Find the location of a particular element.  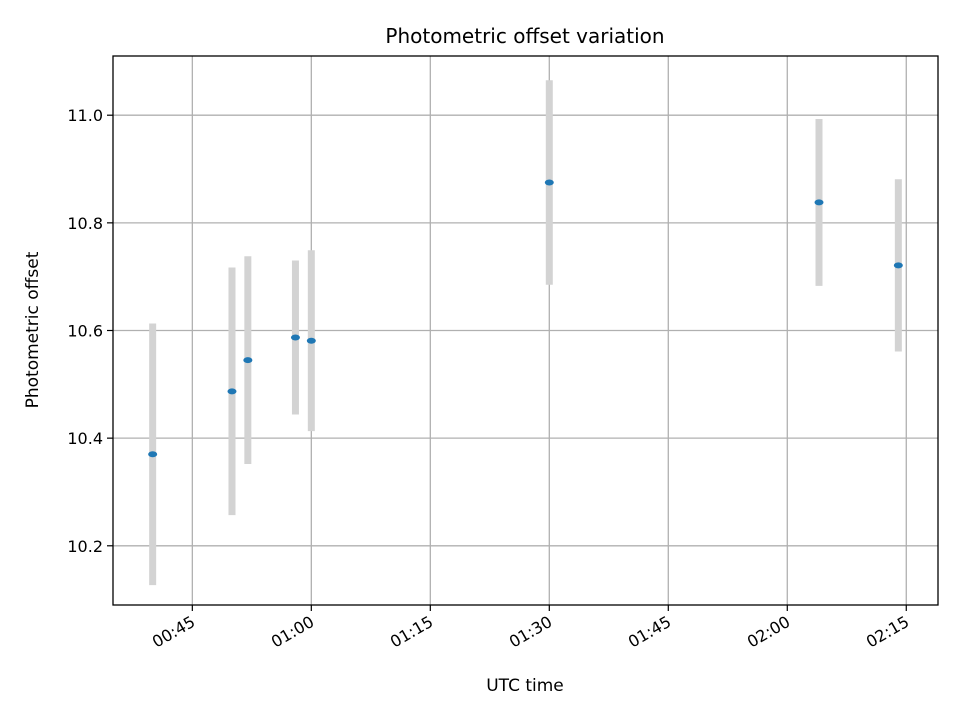

x-axis-label: UTC time is located at coordinates (525, 686).